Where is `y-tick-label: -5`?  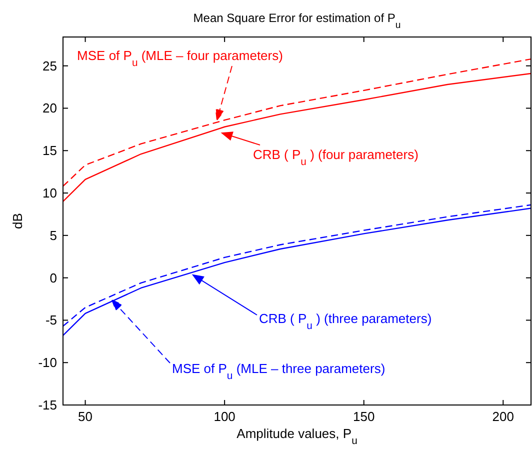
y-tick-label: -5 is located at coordinates (51, 320).